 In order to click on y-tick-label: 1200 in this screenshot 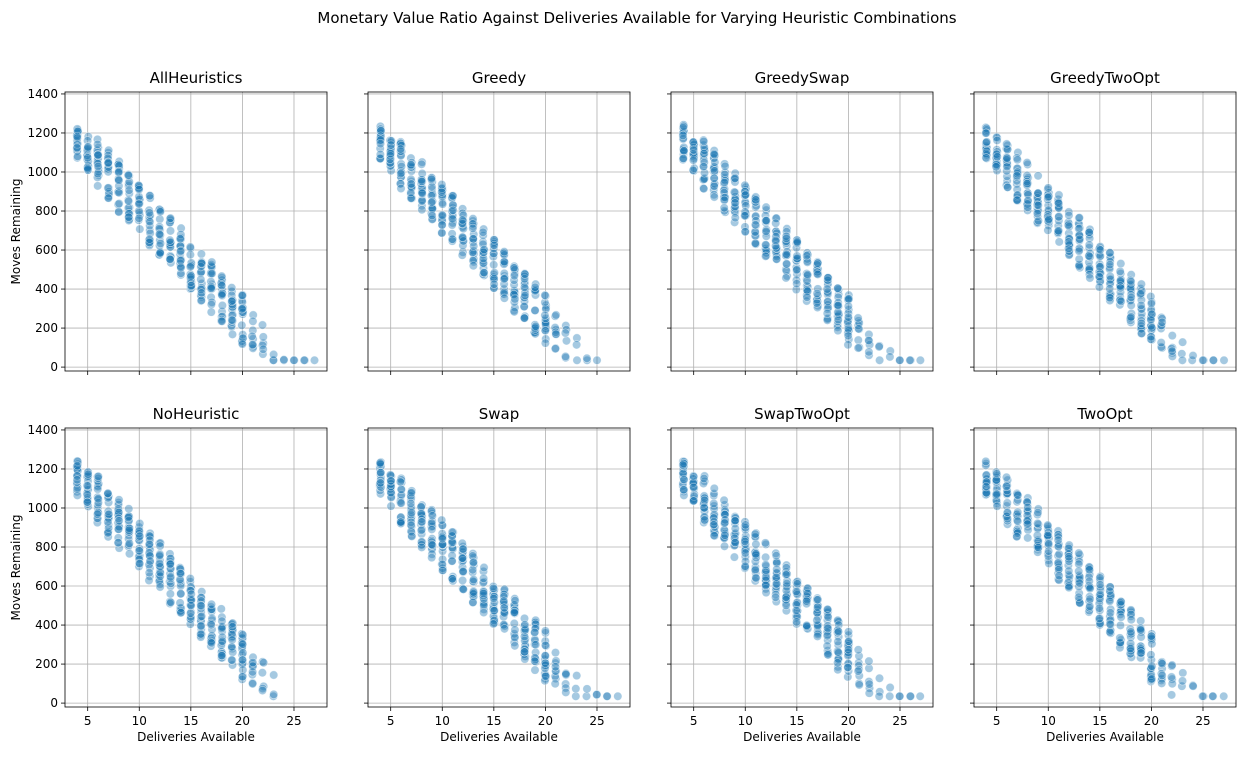, I will do `click(42, 469)`.